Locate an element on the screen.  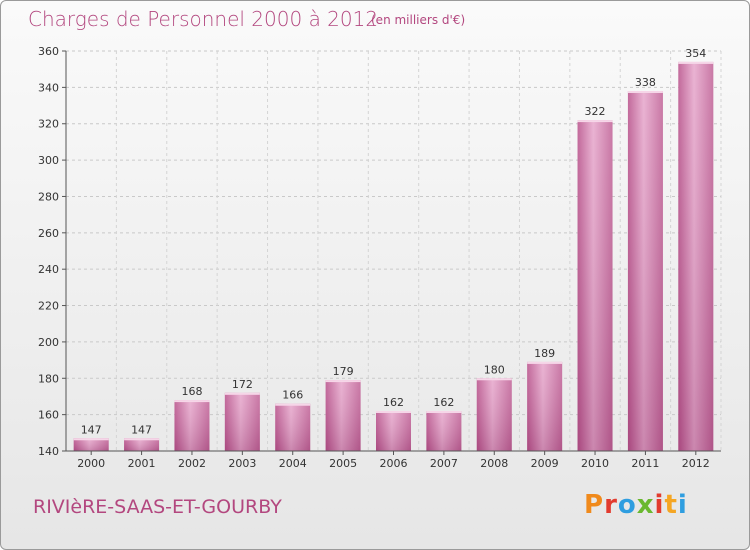
y-tick-label: 240 is located at coordinates (48, 269).